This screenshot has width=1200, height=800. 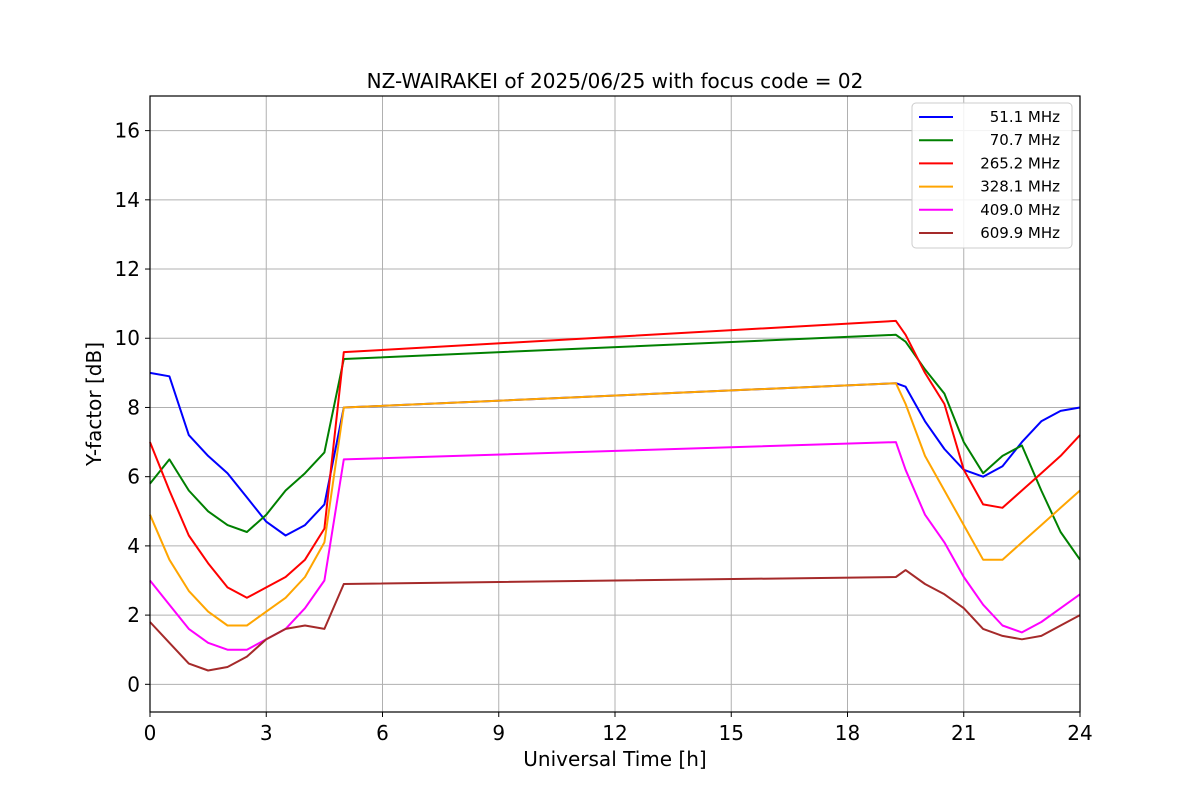 I want to click on legend-label: 609.9 MHz, so click(x=1020, y=233).